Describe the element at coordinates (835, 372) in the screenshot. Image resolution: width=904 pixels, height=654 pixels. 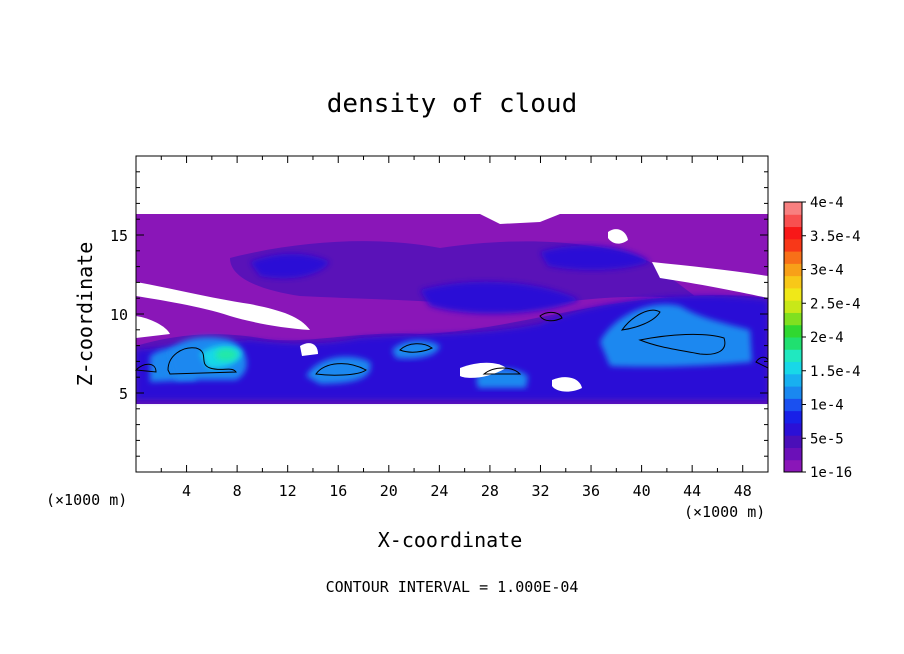
I see `colorbar-label: 1.5e-4` at that location.